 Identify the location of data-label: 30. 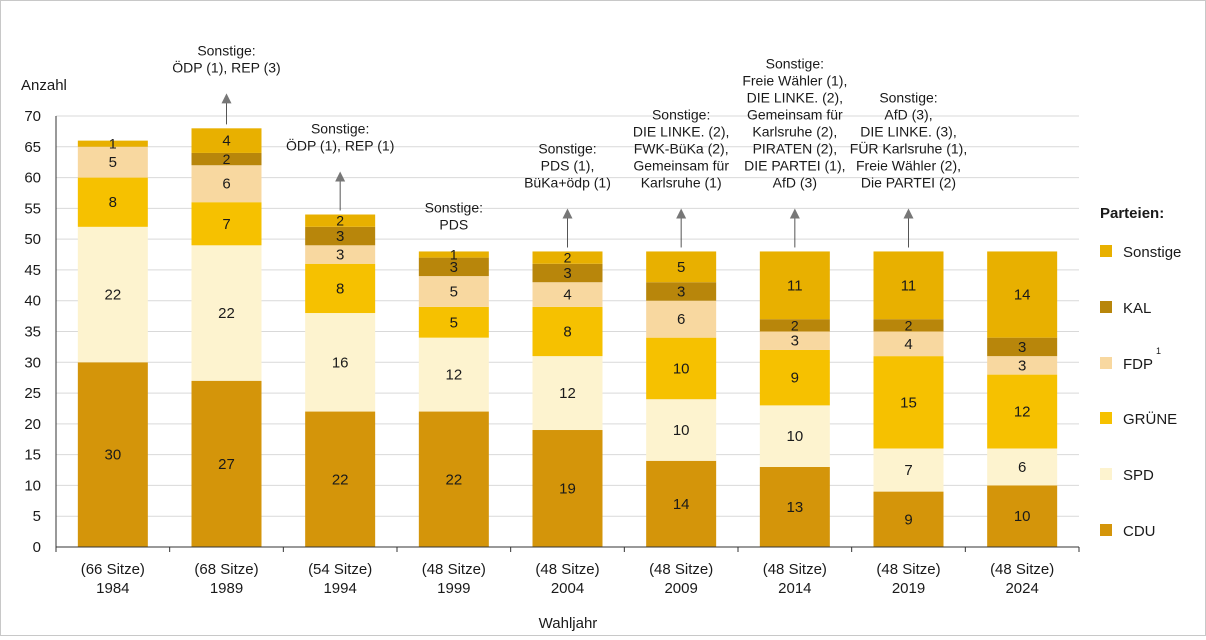
(112, 455).